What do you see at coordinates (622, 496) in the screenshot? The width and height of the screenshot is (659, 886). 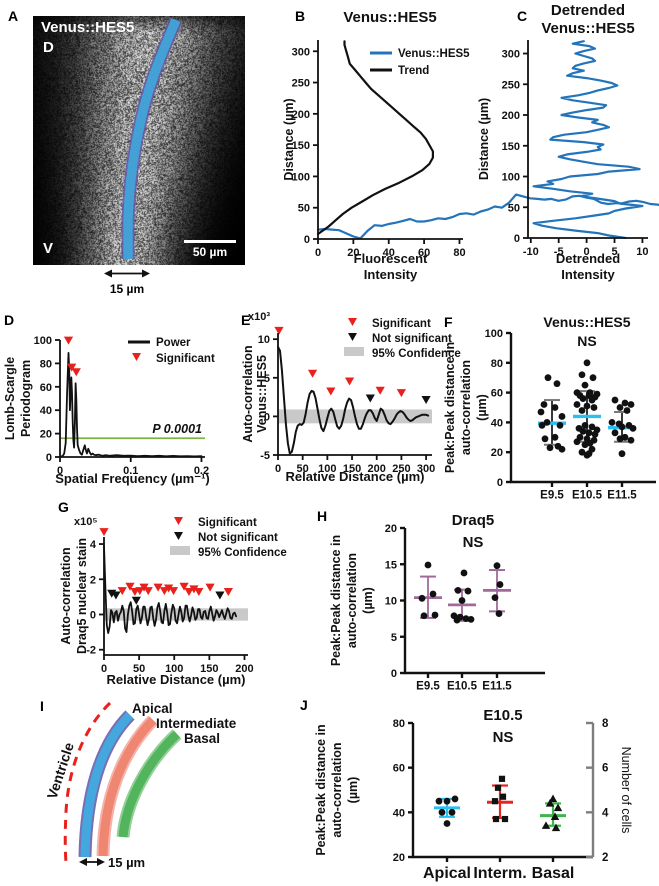 I see `svg-text: E11.5` at bounding box center [622, 496].